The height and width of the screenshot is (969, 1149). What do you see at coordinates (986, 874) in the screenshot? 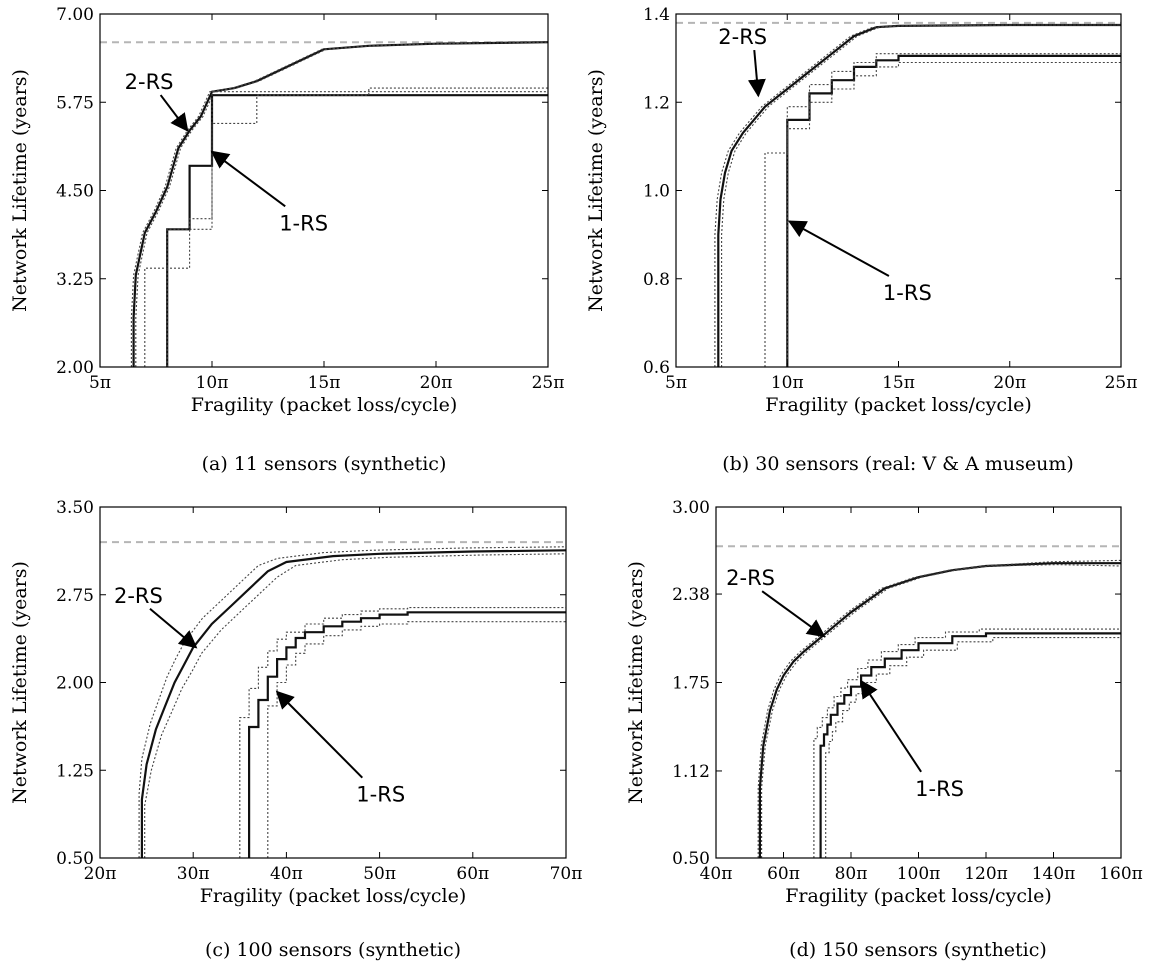
I see `x-tick-label: 120π` at bounding box center [986, 874].